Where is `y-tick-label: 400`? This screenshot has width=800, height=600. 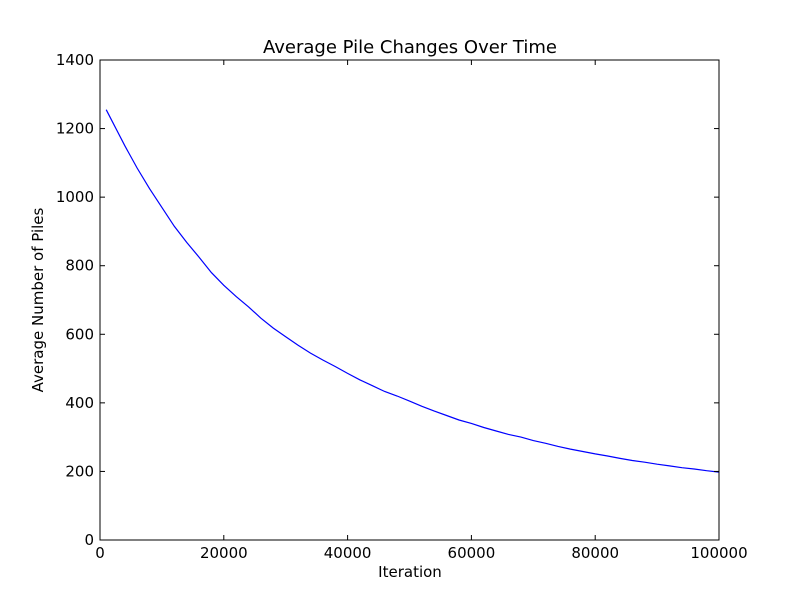 y-tick-label: 400 is located at coordinates (79, 403).